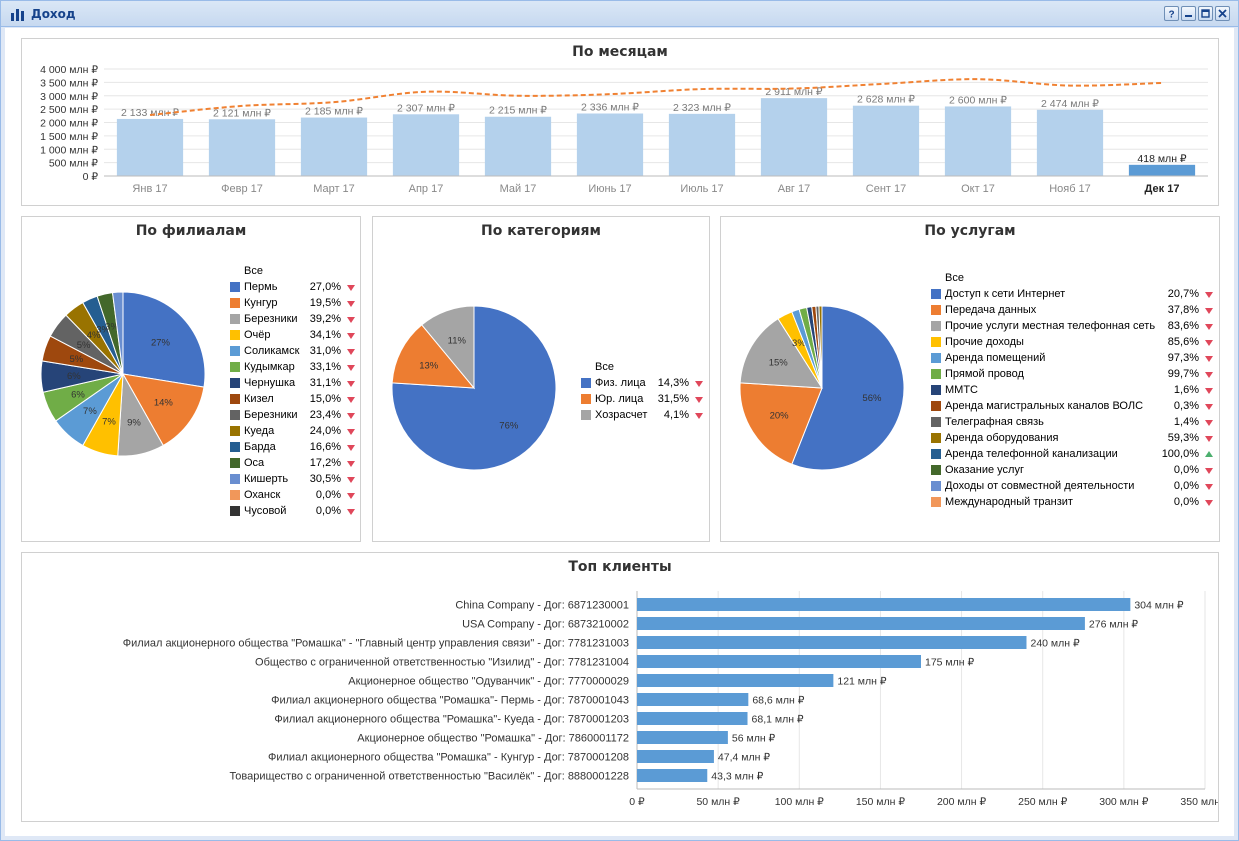 This screenshot has width=1239, height=841. What do you see at coordinates (1072, 486) in the screenshot?
I see `legend-item: Доходы от совместной деятельности 0,0%` at bounding box center [1072, 486].